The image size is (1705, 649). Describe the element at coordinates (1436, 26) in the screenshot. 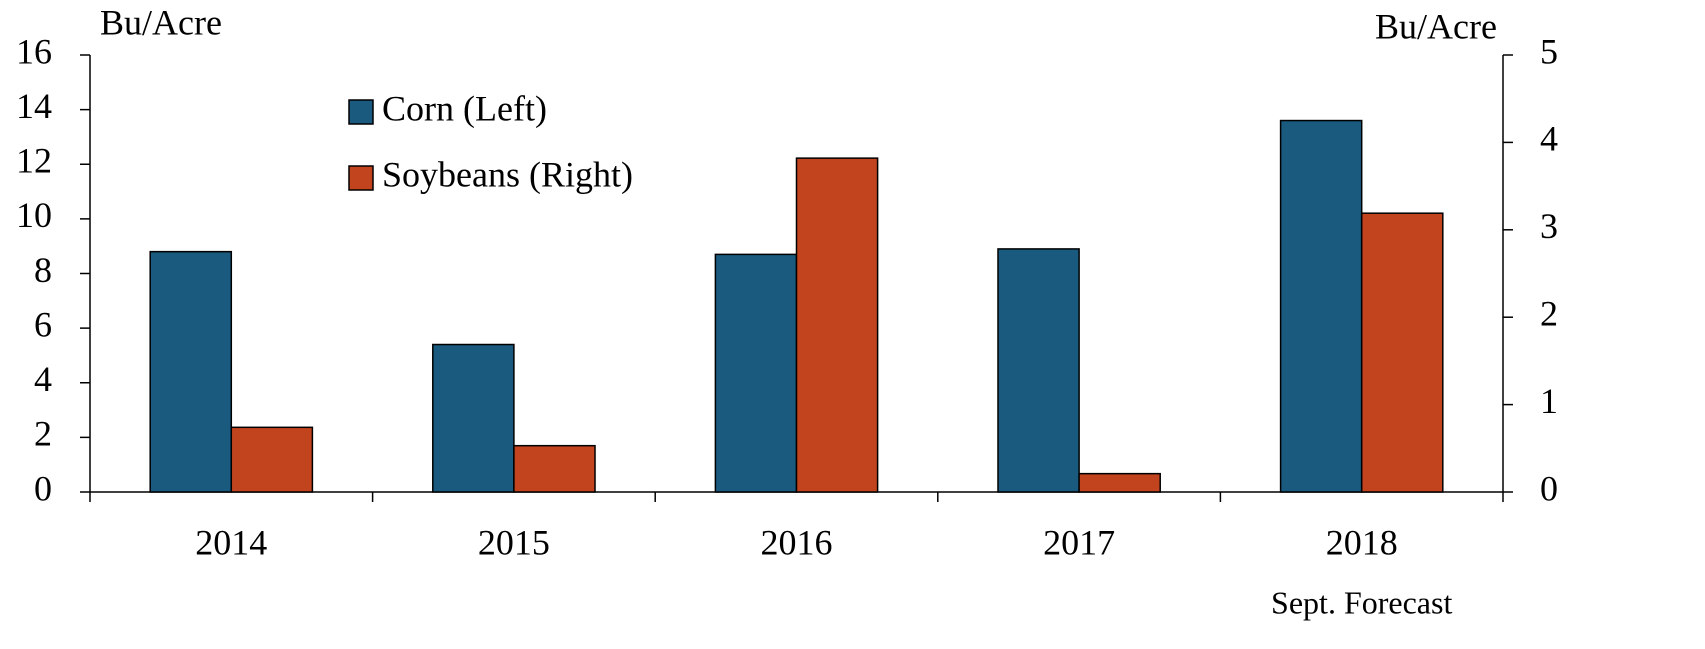

I see `y2-axis-label: Bu/Acre` at that location.